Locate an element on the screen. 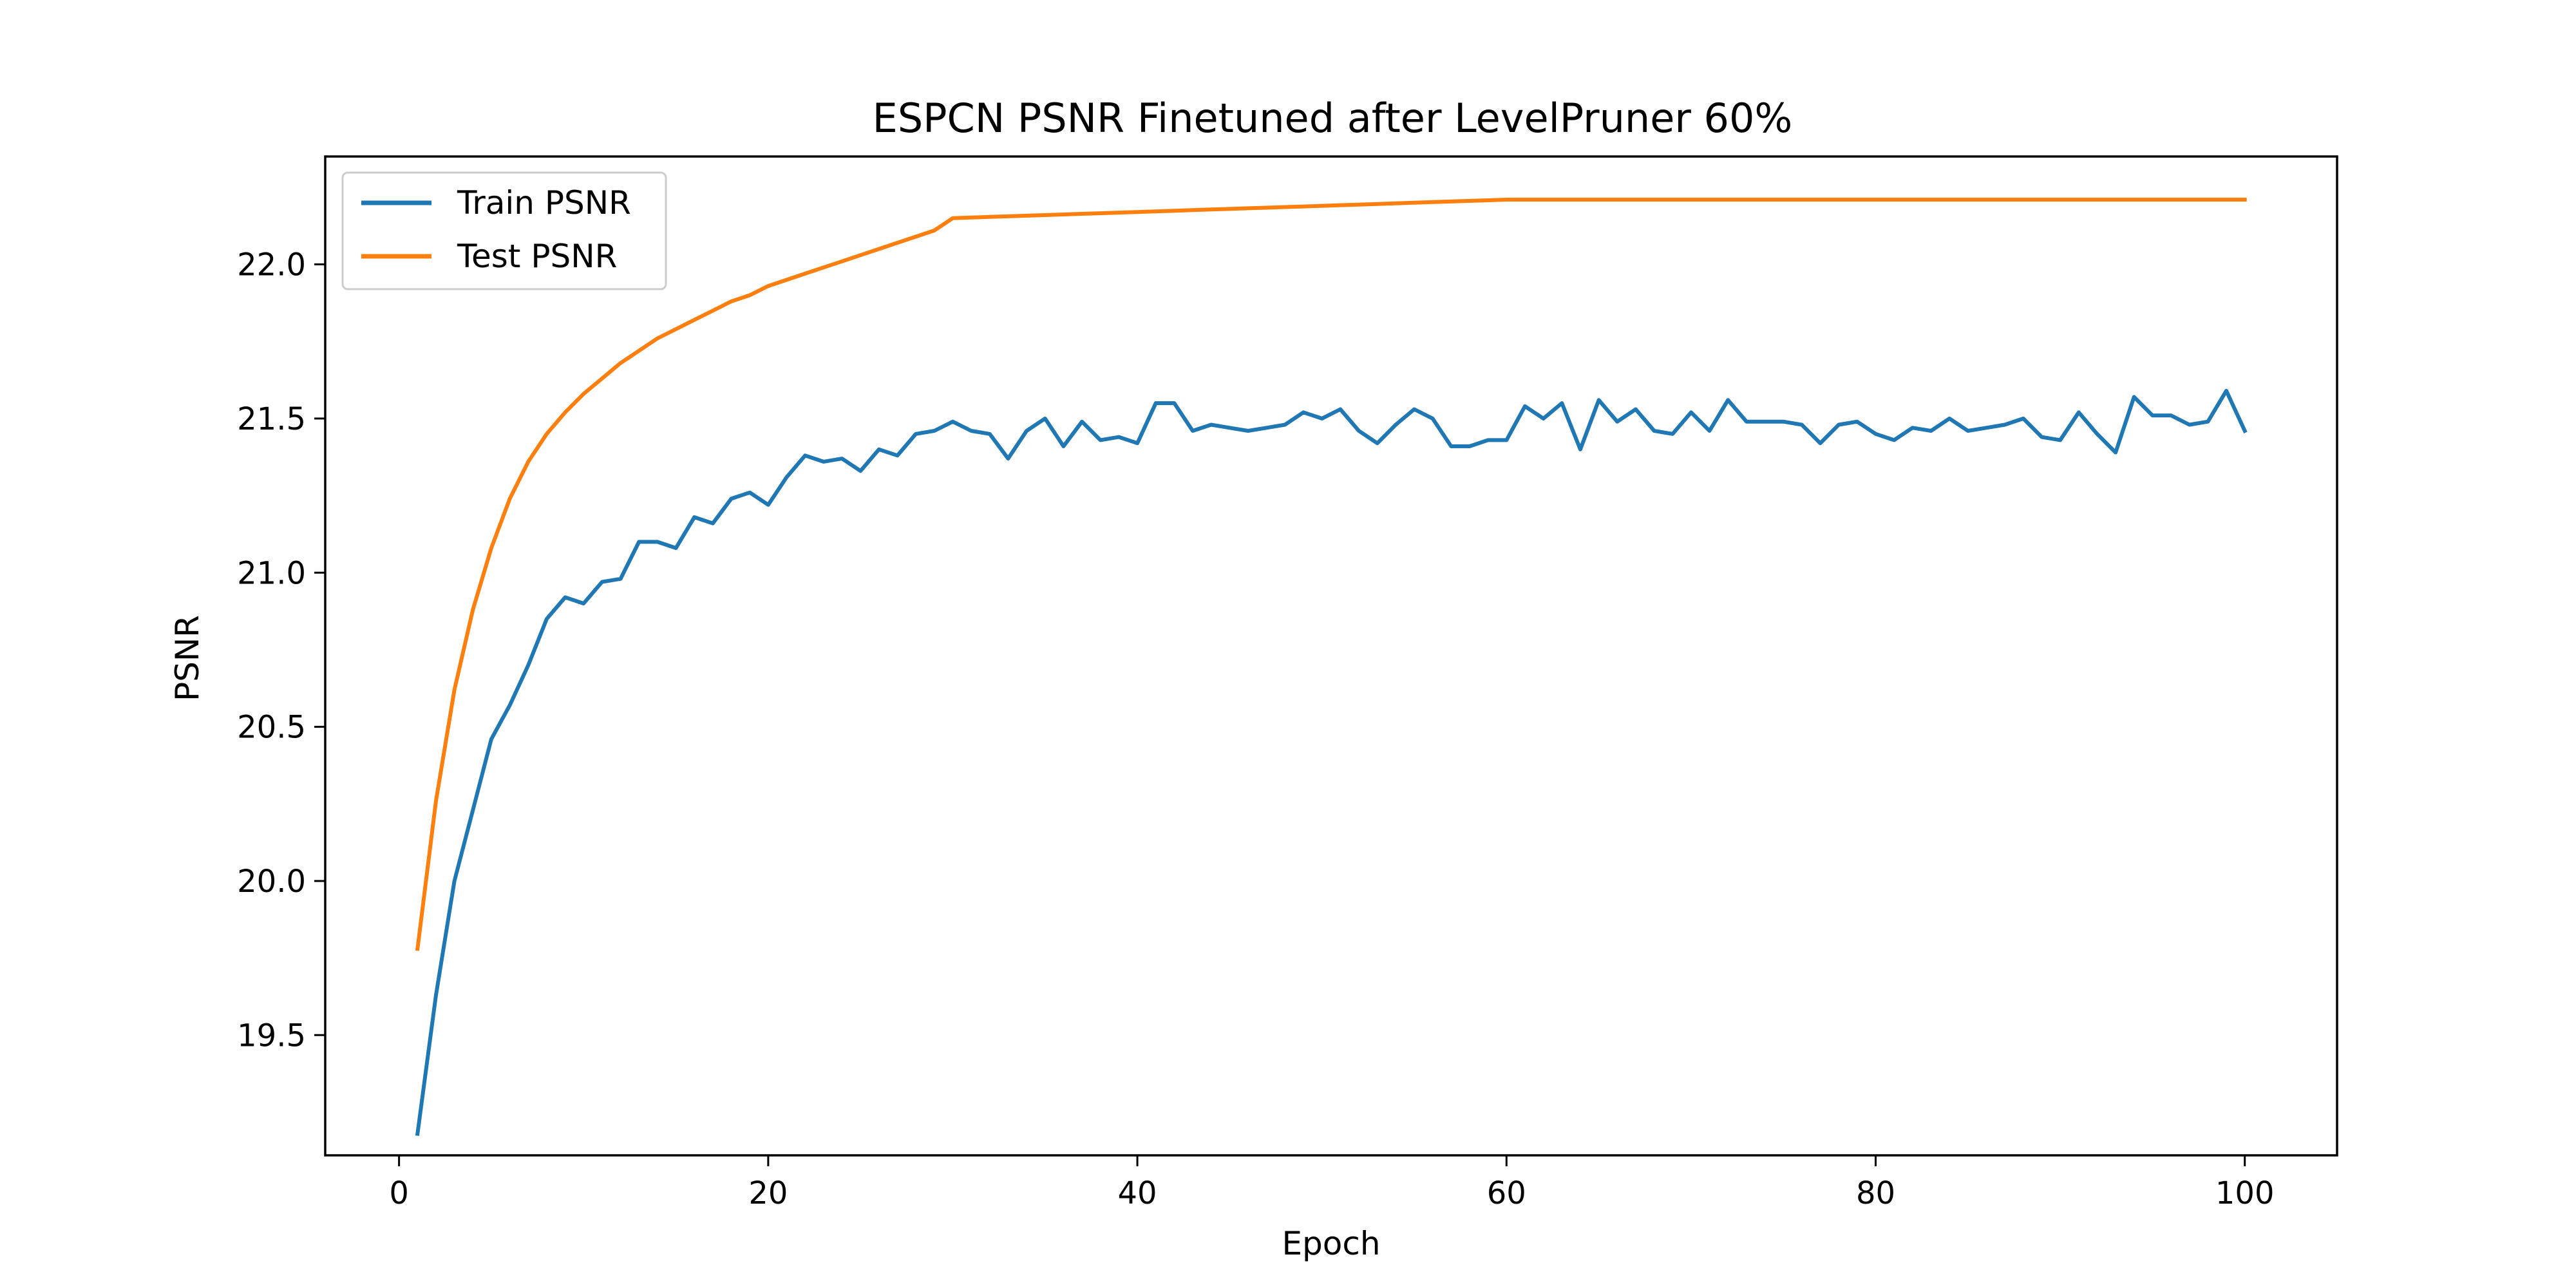  x-axis-ticks: 0 20 40 60 80 100 is located at coordinates (1332, 1183).